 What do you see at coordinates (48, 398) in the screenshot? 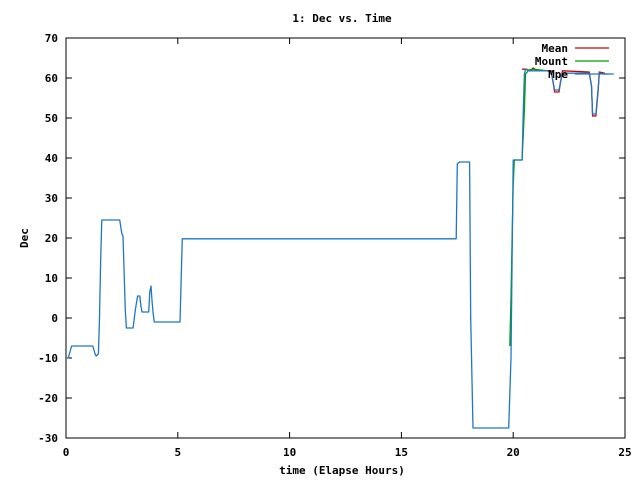
I see `y-tick-label: -20` at bounding box center [48, 398].